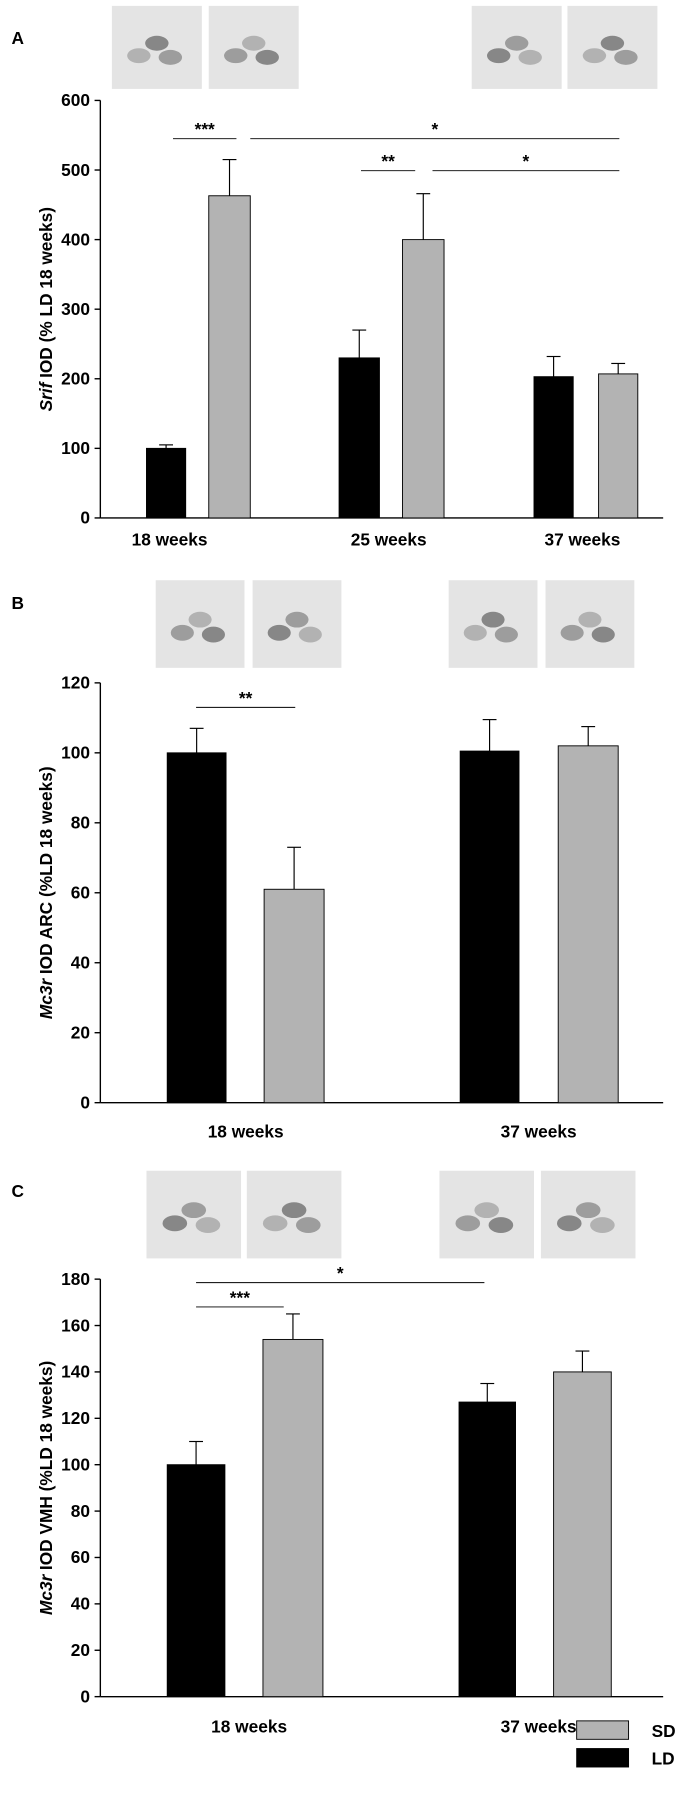  I want to click on y-tick-label: 500, so click(75, 170).